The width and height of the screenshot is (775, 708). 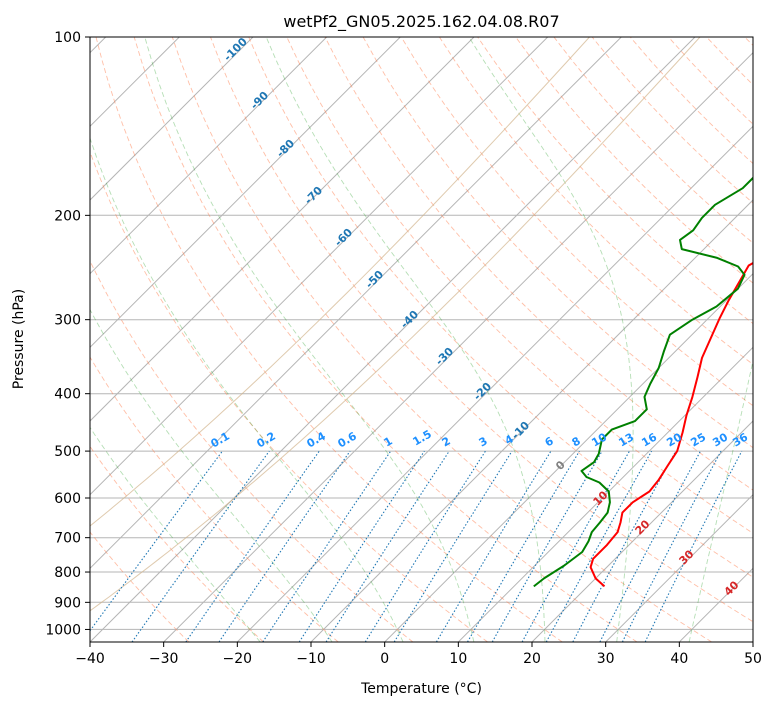 I want to click on y-tick-label: 500, so click(x=67, y=452).